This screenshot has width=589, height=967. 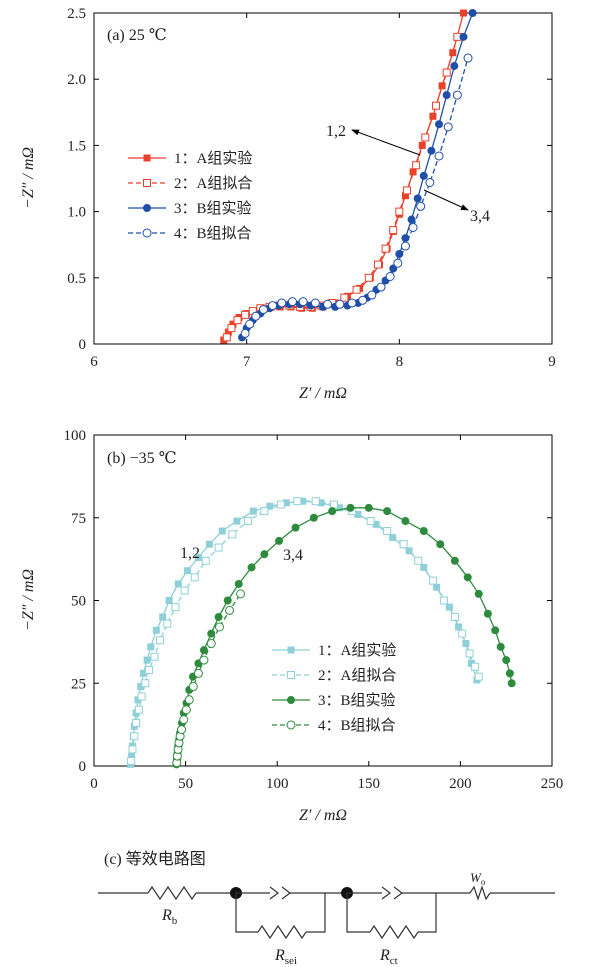 What do you see at coordinates (394, 932) in the screenshot?
I see `resistor-rct` at bounding box center [394, 932].